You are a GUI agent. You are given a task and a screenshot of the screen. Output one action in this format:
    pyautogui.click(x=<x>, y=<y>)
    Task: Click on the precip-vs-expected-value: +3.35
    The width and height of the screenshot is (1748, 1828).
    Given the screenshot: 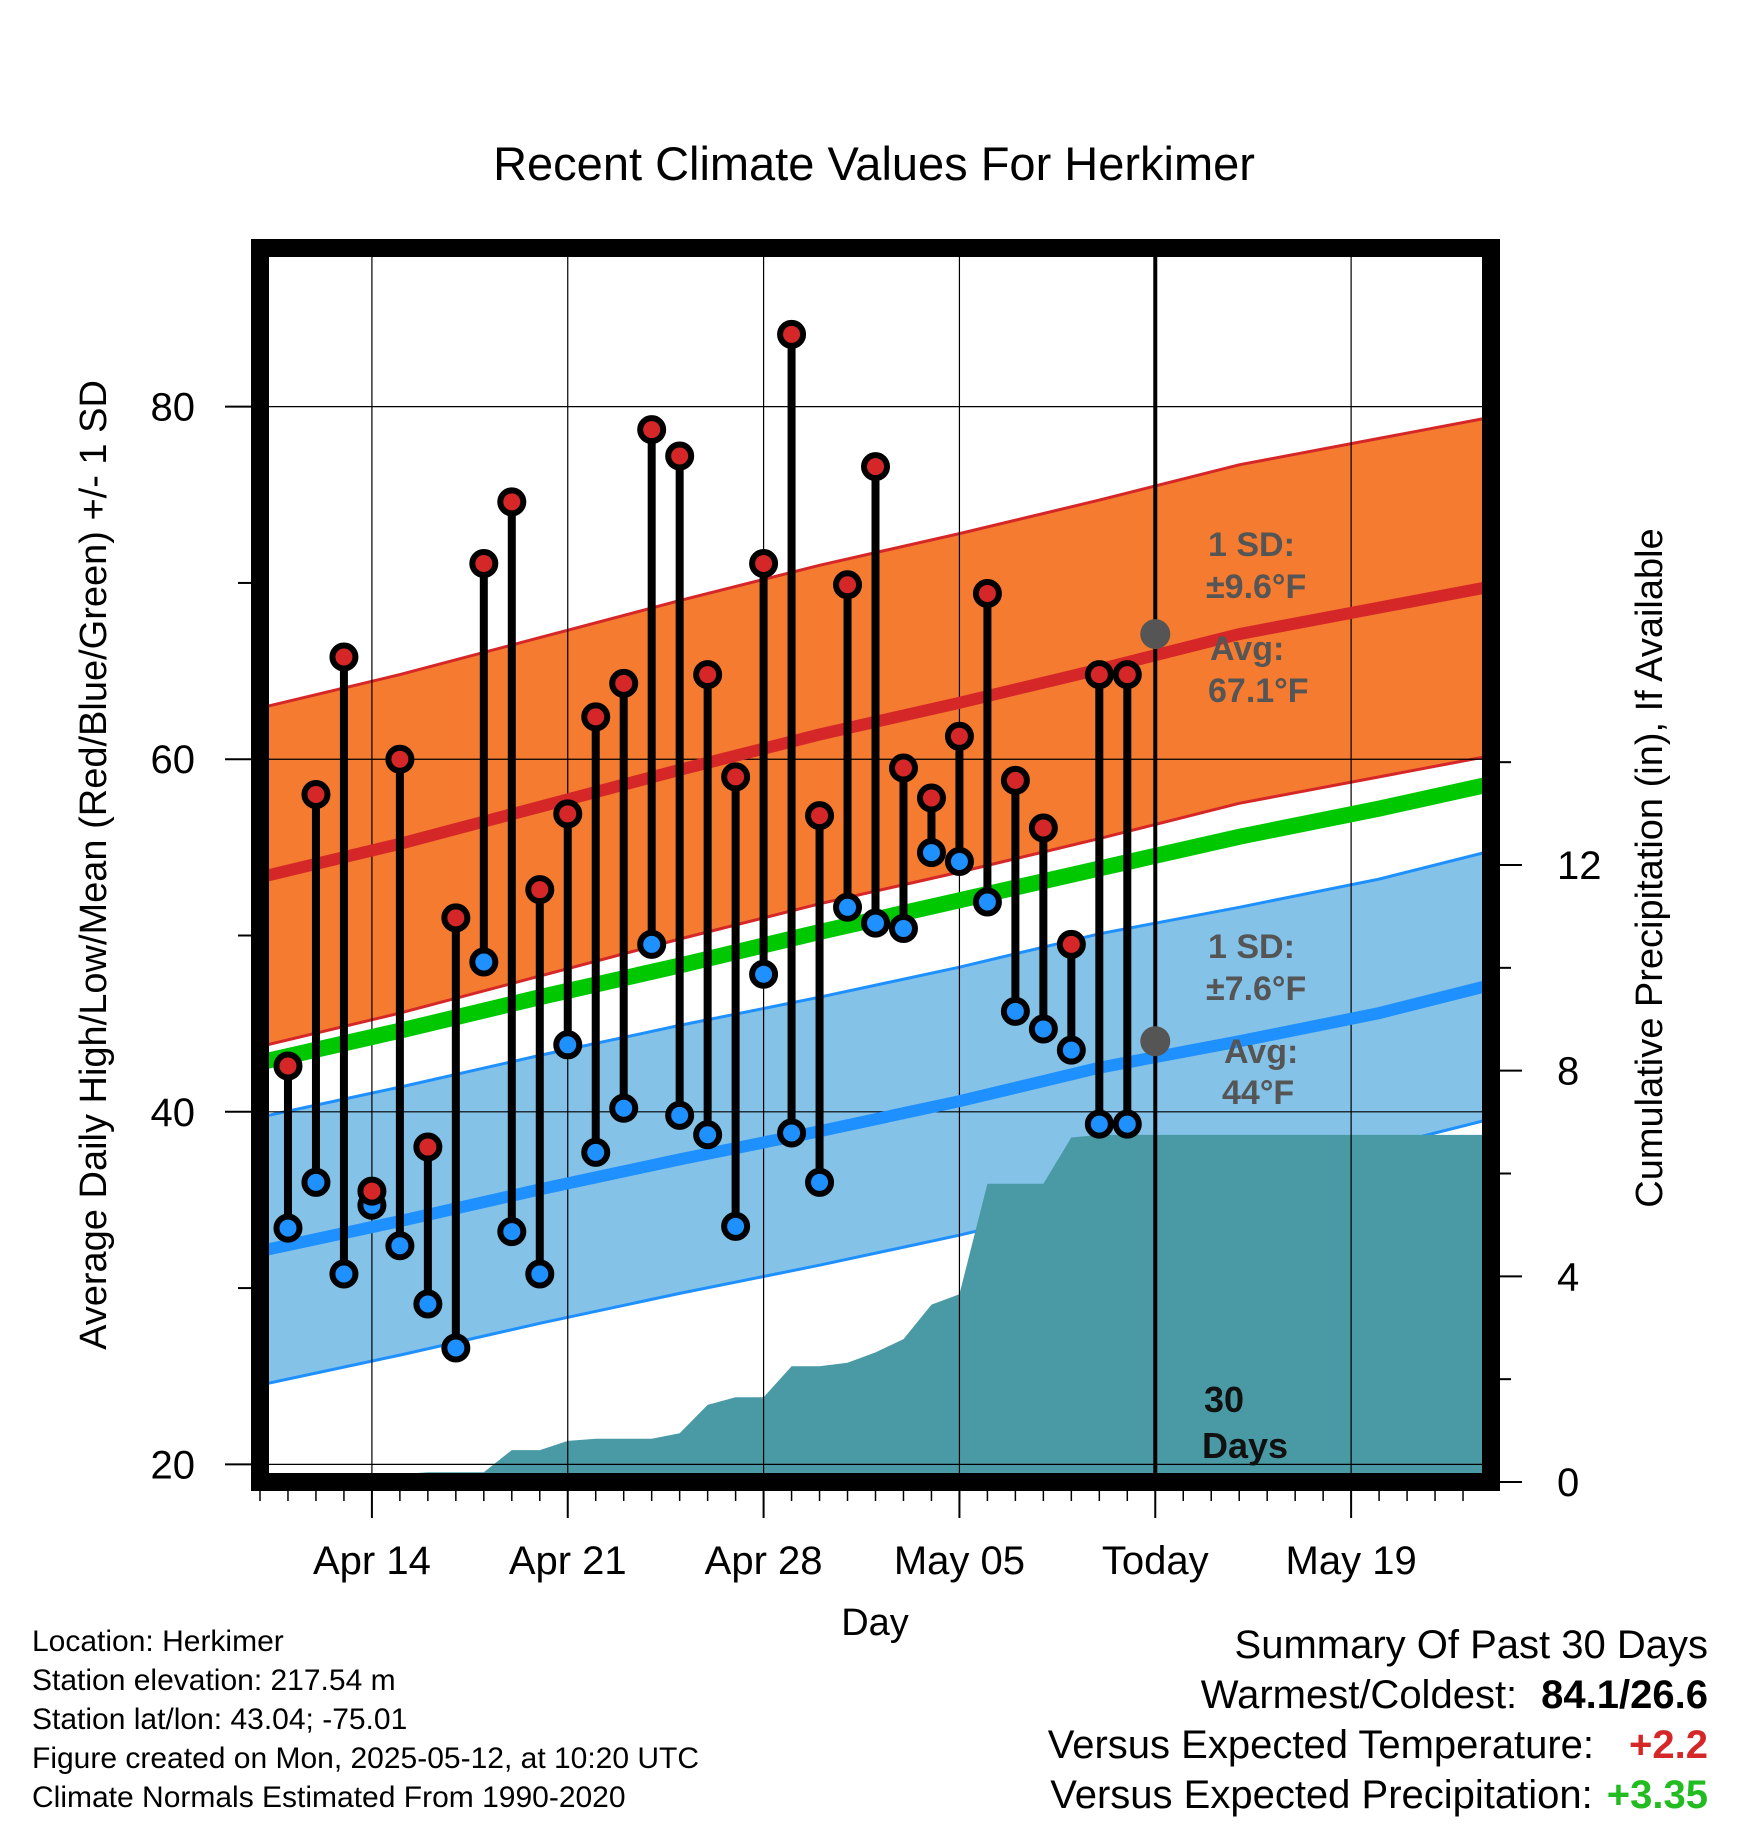 What is the action you would take?
    pyautogui.click(x=1657, y=1795)
    